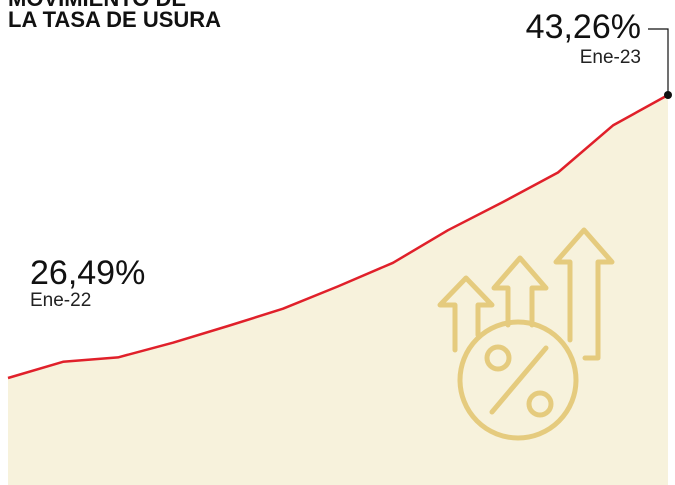  I want to click on title-line: MOVIMIENTO DE, so click(97, 5).